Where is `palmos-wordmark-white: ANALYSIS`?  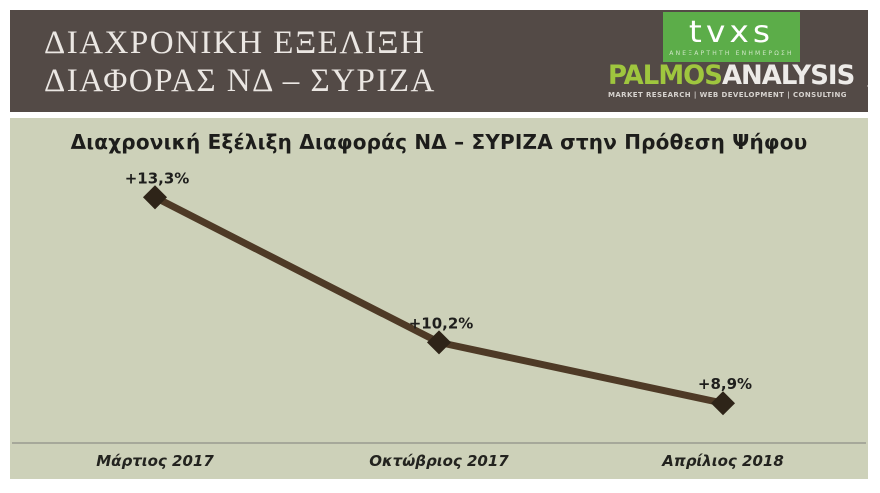
palmos-wordmark-white: ANALYSIS is located at coordinates (788, 75).